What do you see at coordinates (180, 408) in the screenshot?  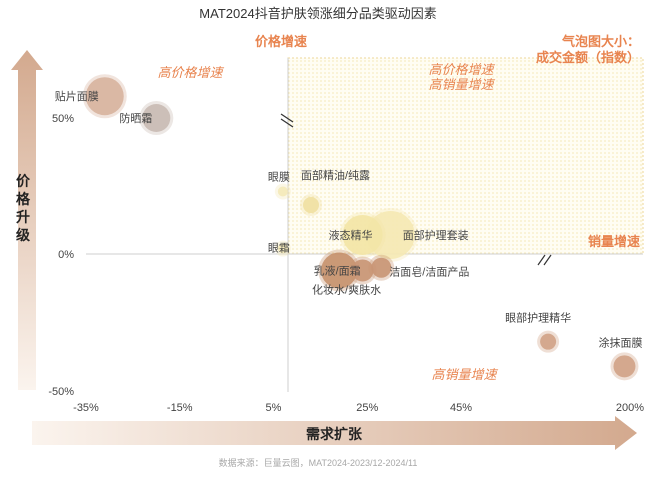 I see `x-tick-label: -15%` at bounding box center [180, 408].